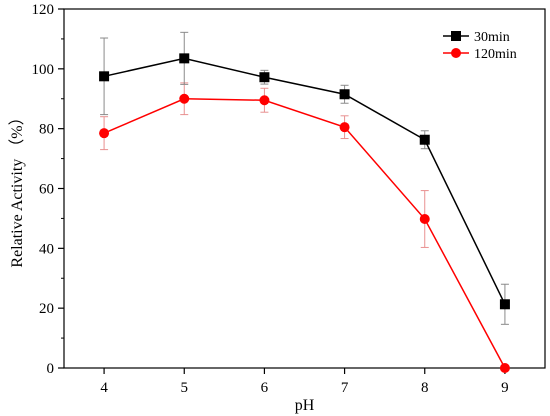  Describe the element at coordinates (185, 388) in the screenshot. I see `x-tick-label: 5` at that location.